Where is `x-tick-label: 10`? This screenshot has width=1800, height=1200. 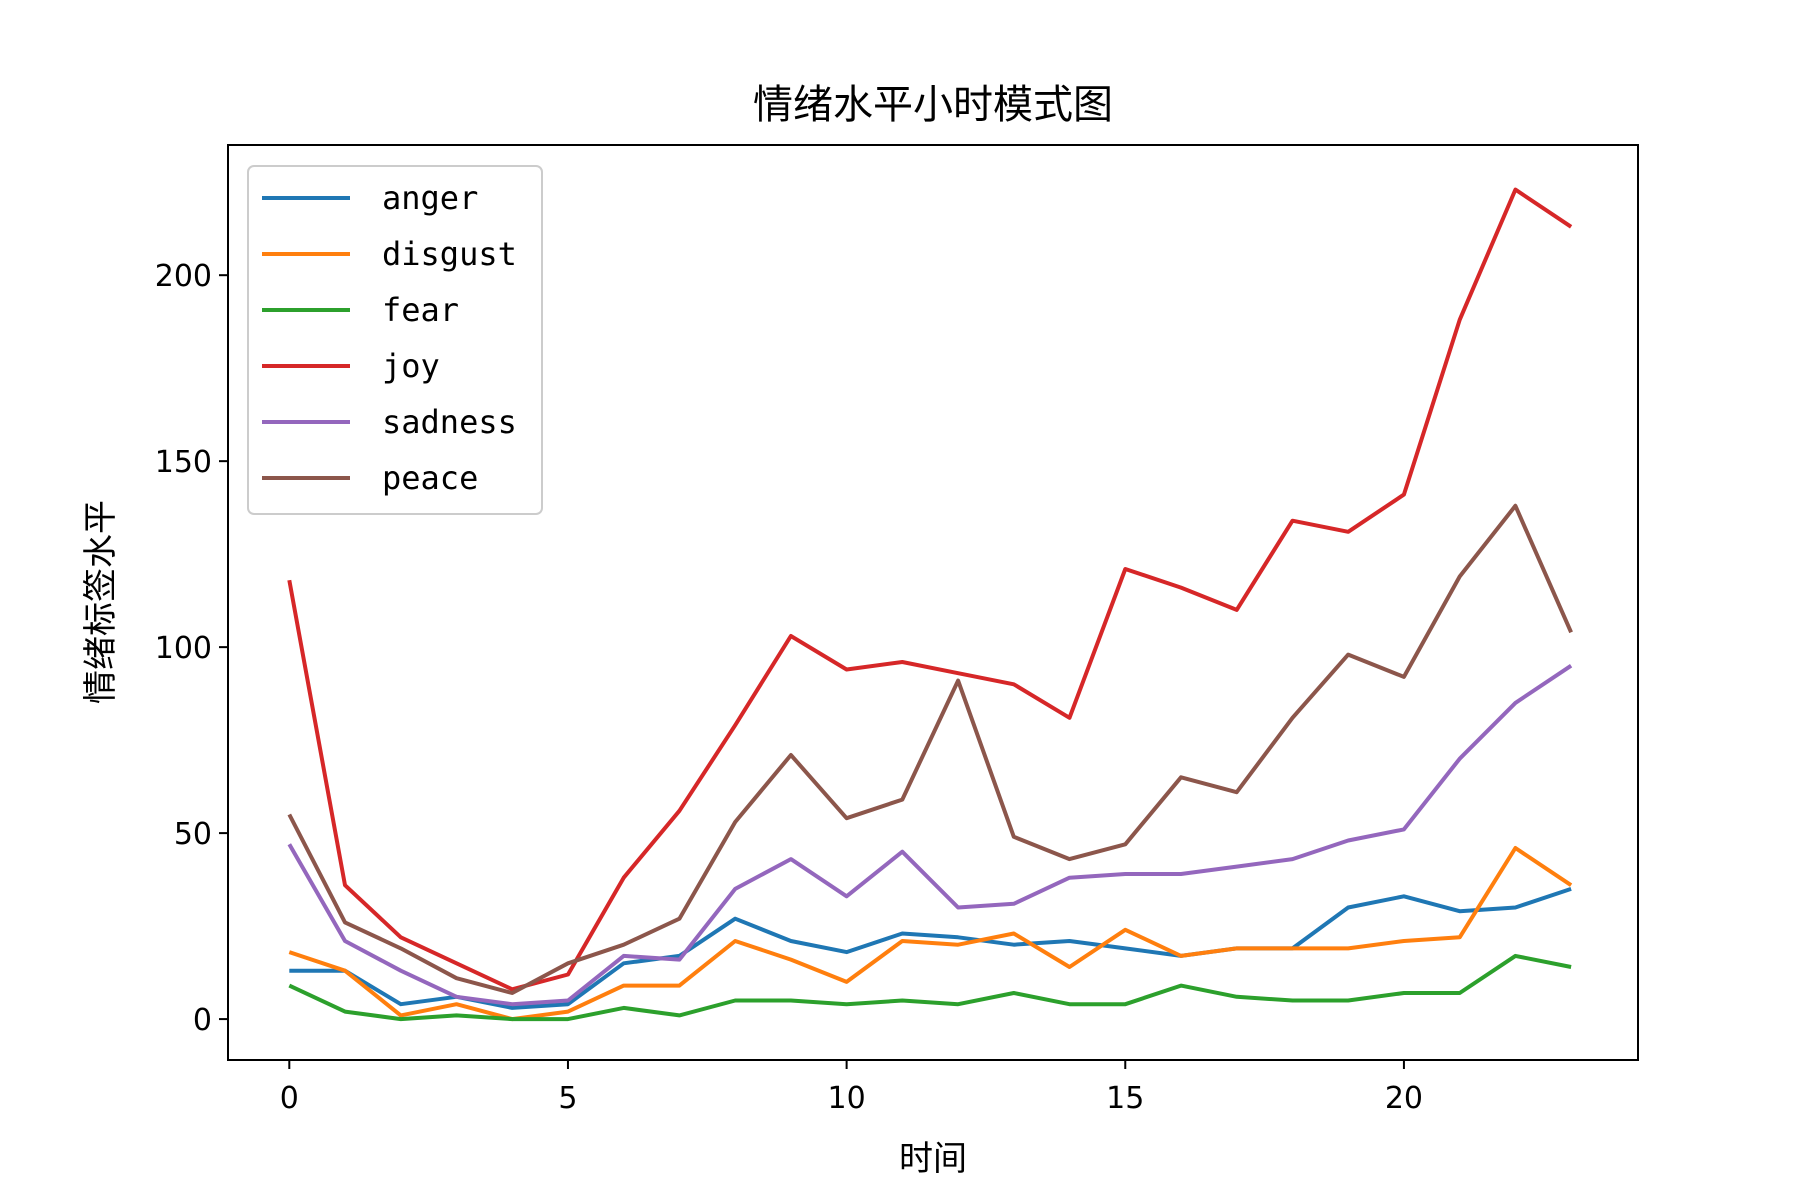 x-tick-label: 10 is located at coordinates (847, 1098).